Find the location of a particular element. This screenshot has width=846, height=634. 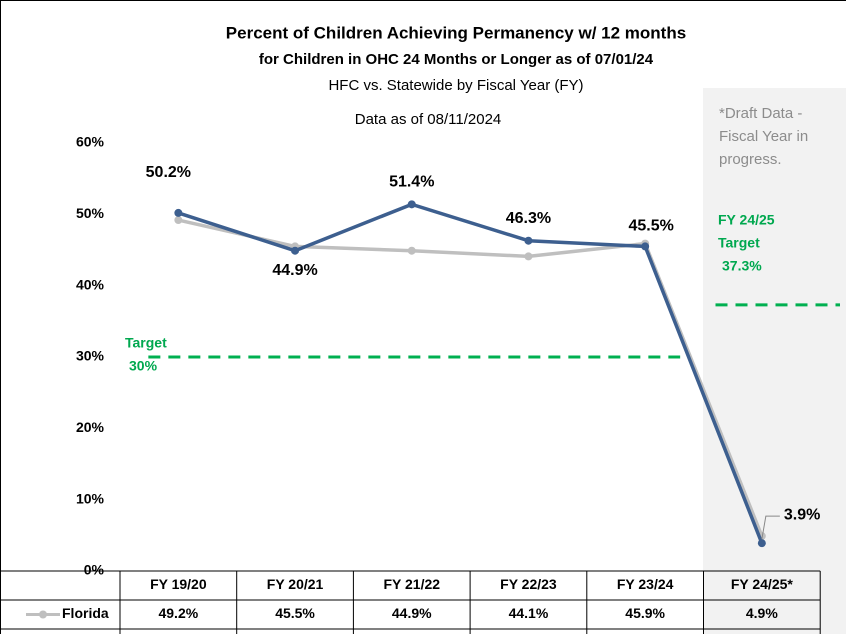

draft-shade is located at coordinates (774, 361).